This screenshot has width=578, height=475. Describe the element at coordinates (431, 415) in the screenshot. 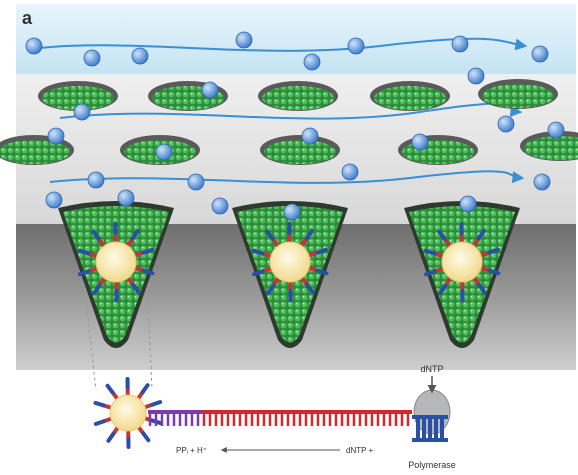

I see `polymerase` at that location.